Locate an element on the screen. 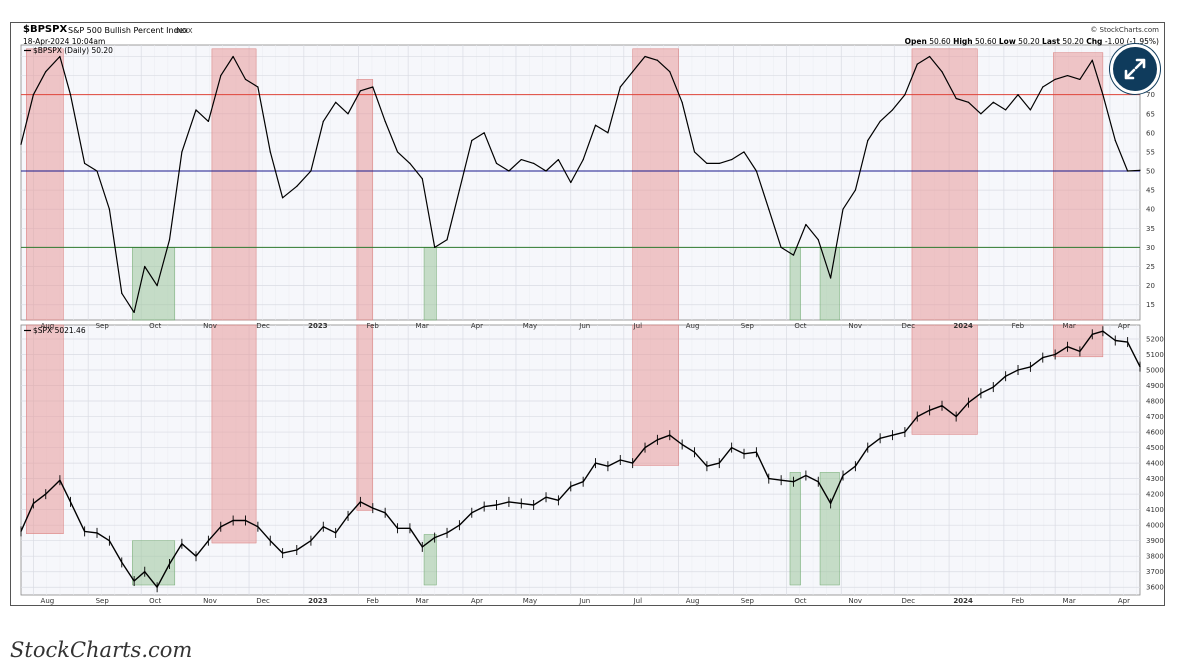  y-tick-label: 4600 is located at coordinates (1155, 433).